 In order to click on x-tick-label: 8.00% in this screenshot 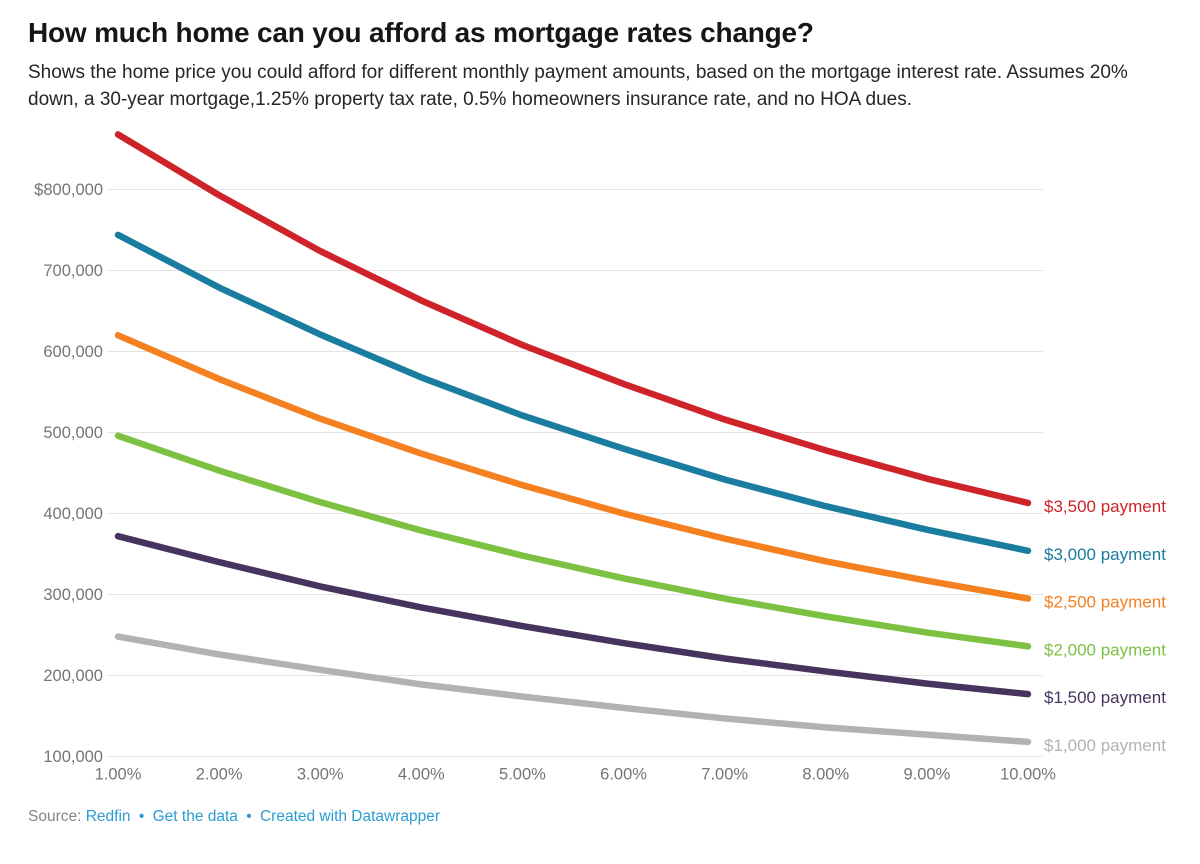, I will do `click(825, 775)`.